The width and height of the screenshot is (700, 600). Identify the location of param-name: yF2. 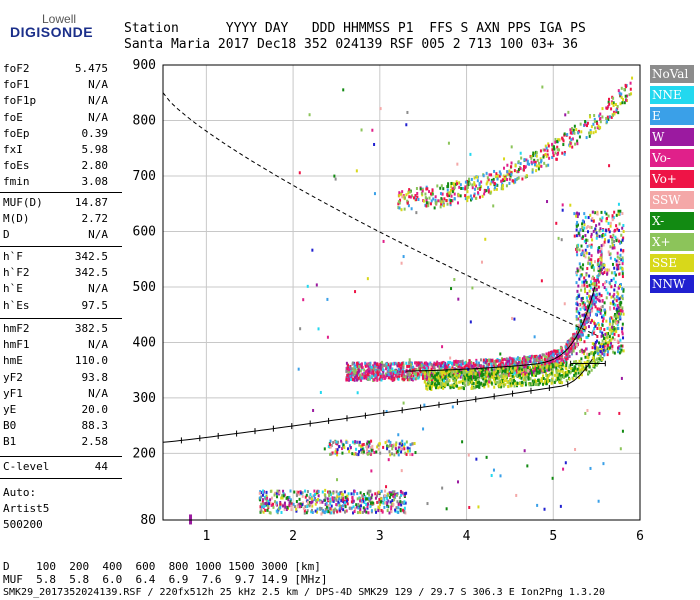
(13, 377).